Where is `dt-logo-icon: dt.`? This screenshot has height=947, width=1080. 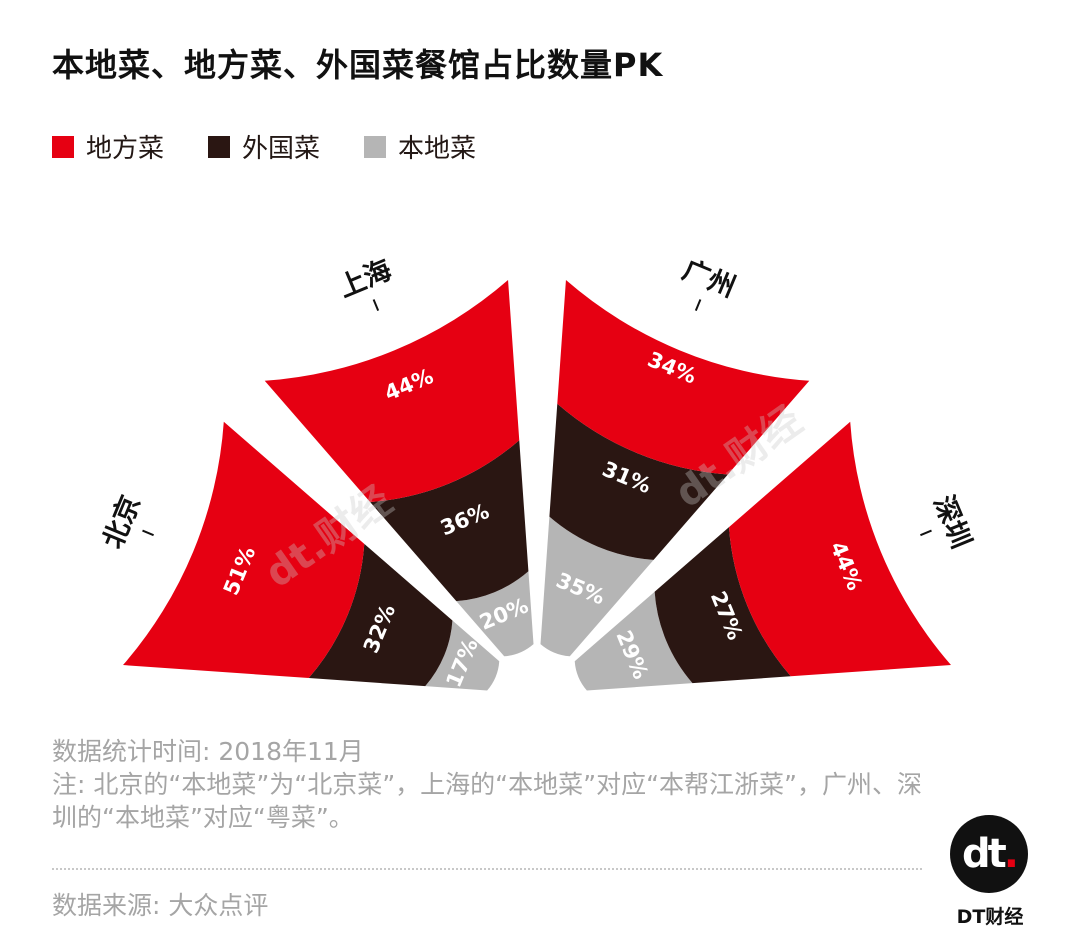 dt-logo-icon: dt. is located at coordinates (989, 854).